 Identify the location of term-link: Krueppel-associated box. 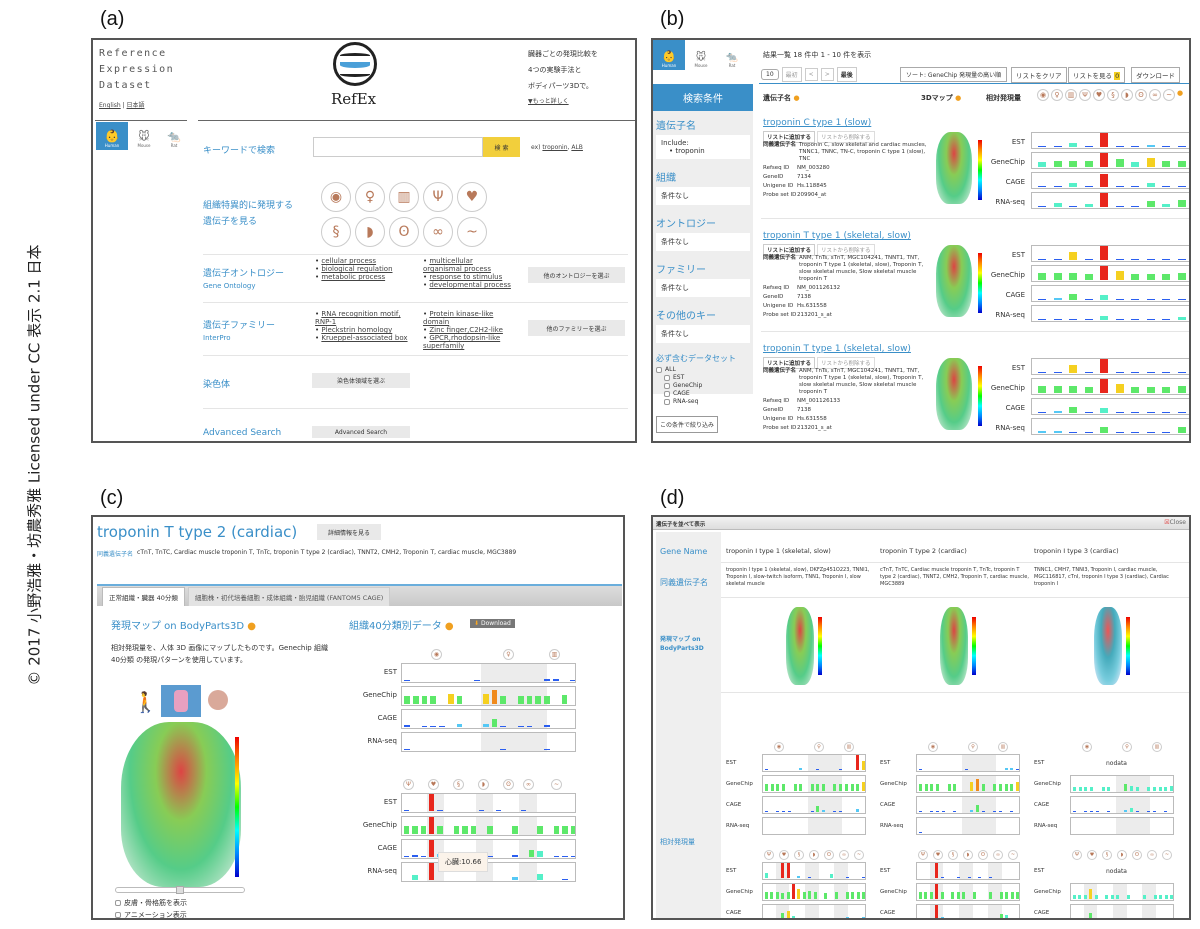
(365, 338).